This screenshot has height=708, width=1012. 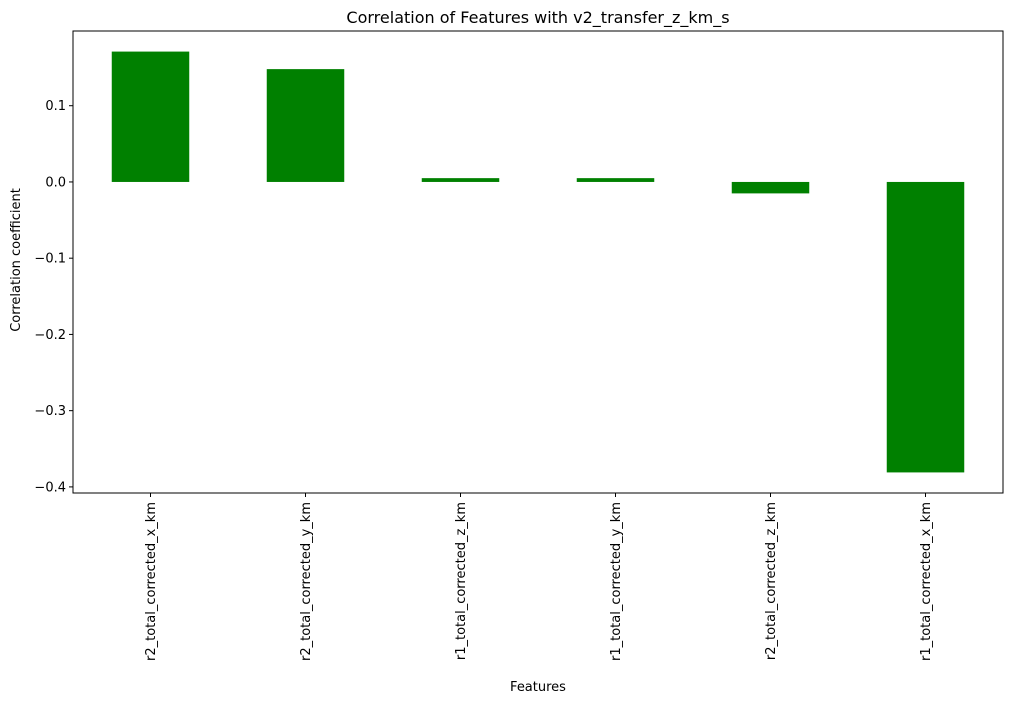 I want to click on x-tick-label: r2_total_corrected_y_km, so click(x=306, y=581).